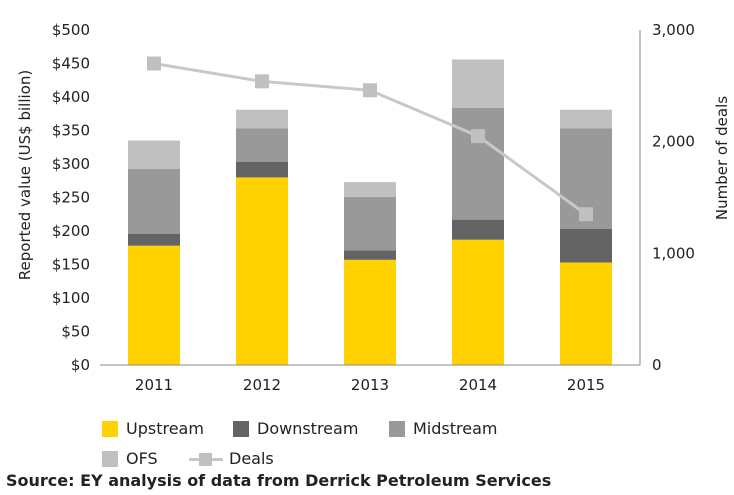  I want to click on y2-tick-label: 2,000, so click(673, 142).